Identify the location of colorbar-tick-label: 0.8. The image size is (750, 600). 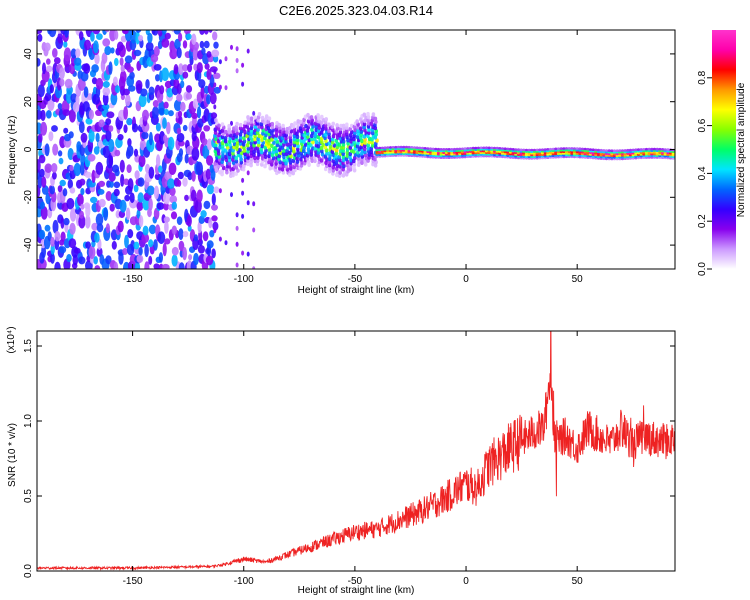
(702, 77).